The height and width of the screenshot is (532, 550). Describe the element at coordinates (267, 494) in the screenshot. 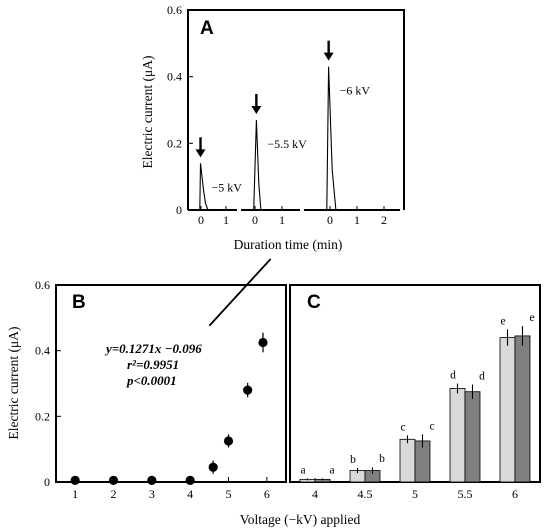

I see `panel-b-x-tick-label: 6` at that location.